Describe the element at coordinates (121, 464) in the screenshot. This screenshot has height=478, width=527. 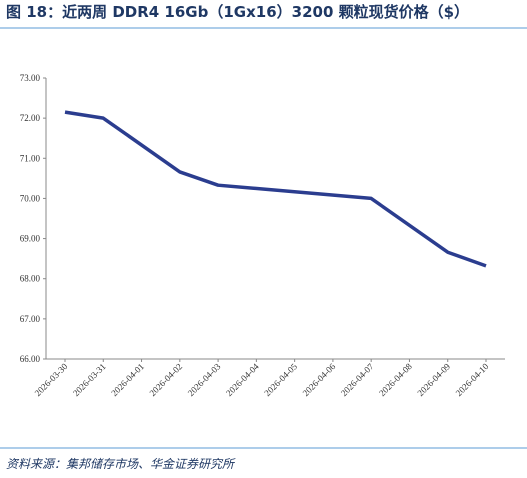
I see `source: 资料来源：集邦储存市场、华金证券研究所` at that location.